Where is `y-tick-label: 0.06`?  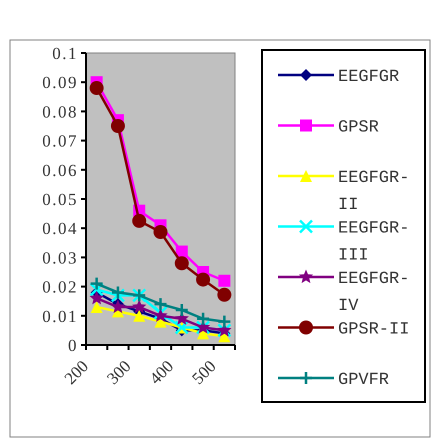 y-tick-label: 0.06 is located at coordinates (60, 170).